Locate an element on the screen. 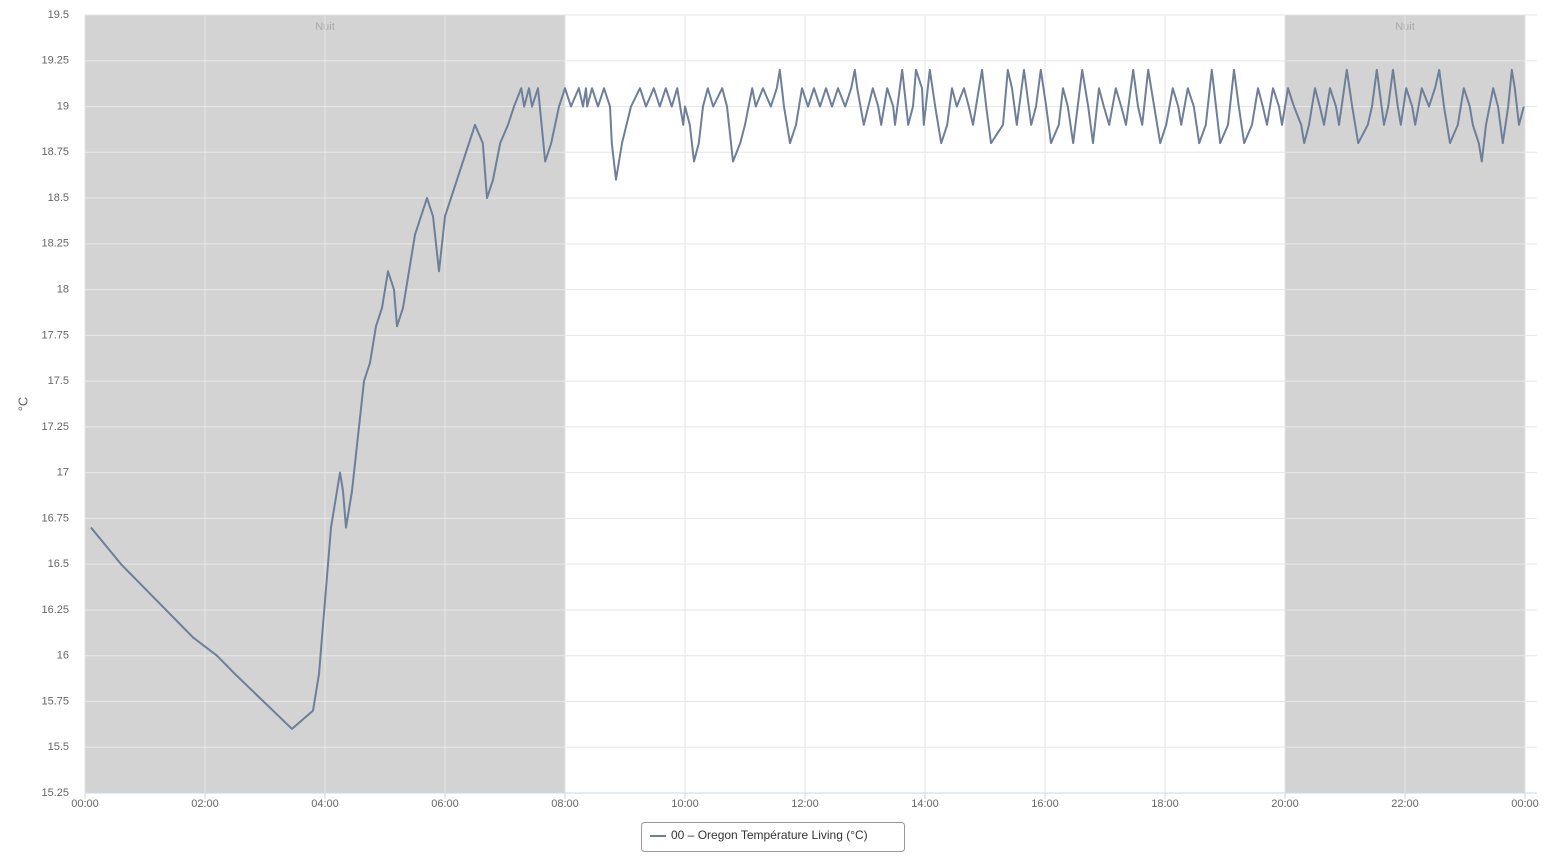 This screenshot has width=1555, height=865. y-tick-label: 19 is located at coordinates (63, 106).